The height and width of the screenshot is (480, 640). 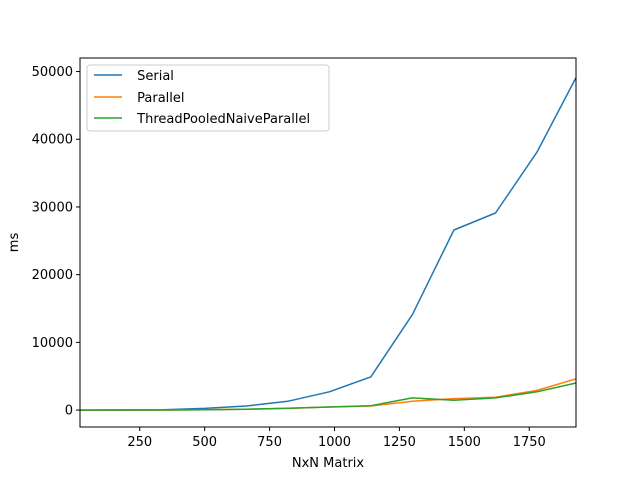 I want to click on x-tick-label: 1500, so click(x=464, y=442).